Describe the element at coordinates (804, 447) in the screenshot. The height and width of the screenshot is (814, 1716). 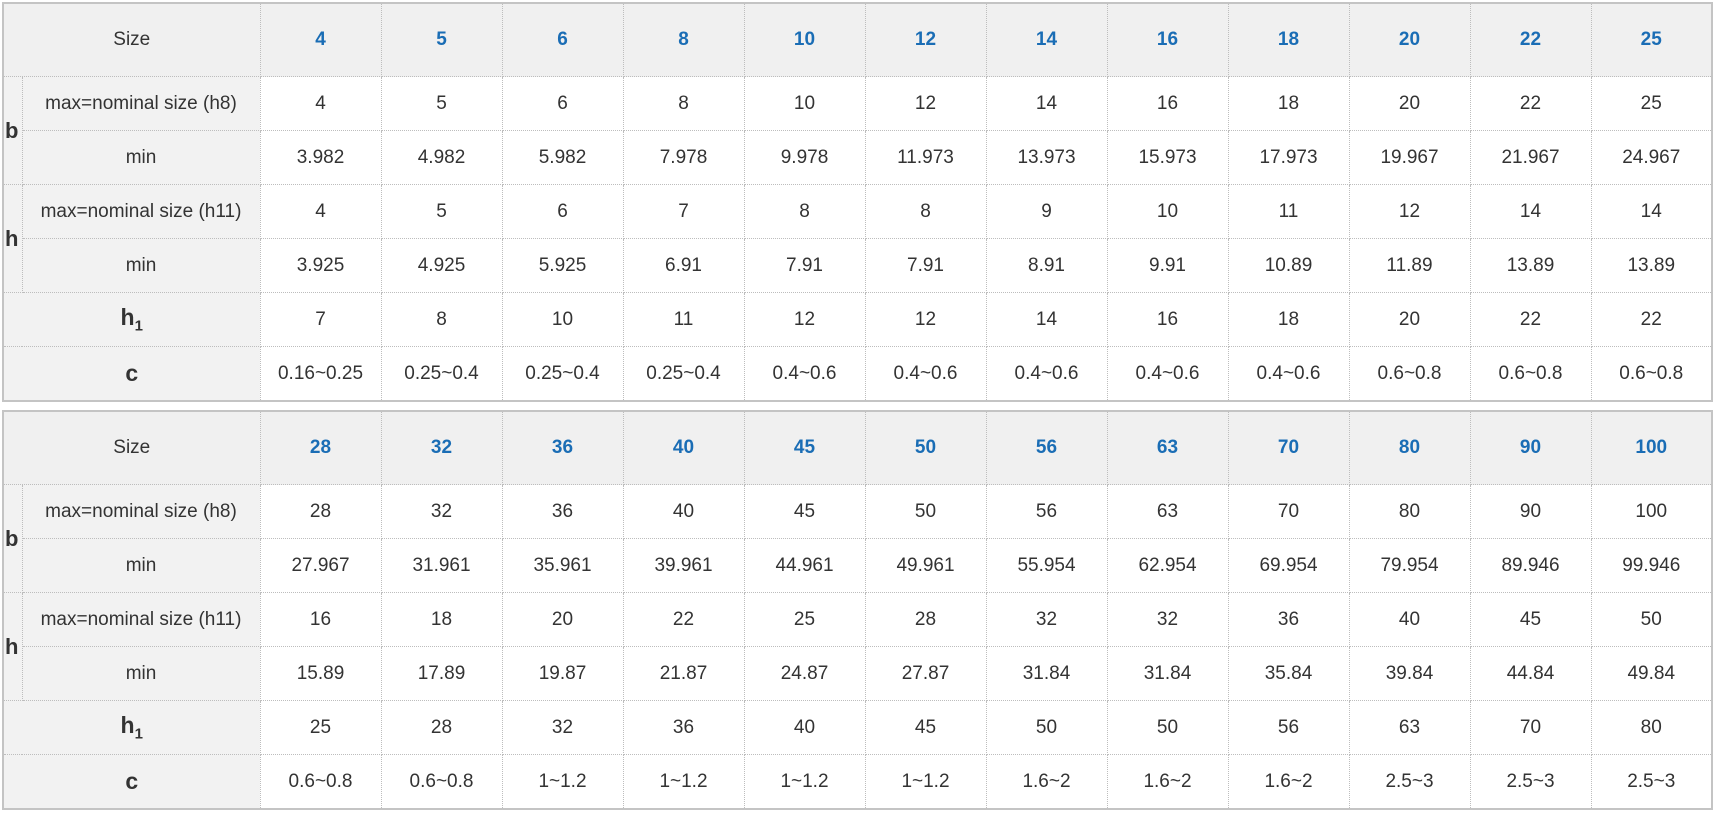
I see `size-column-header: 45` at that location.